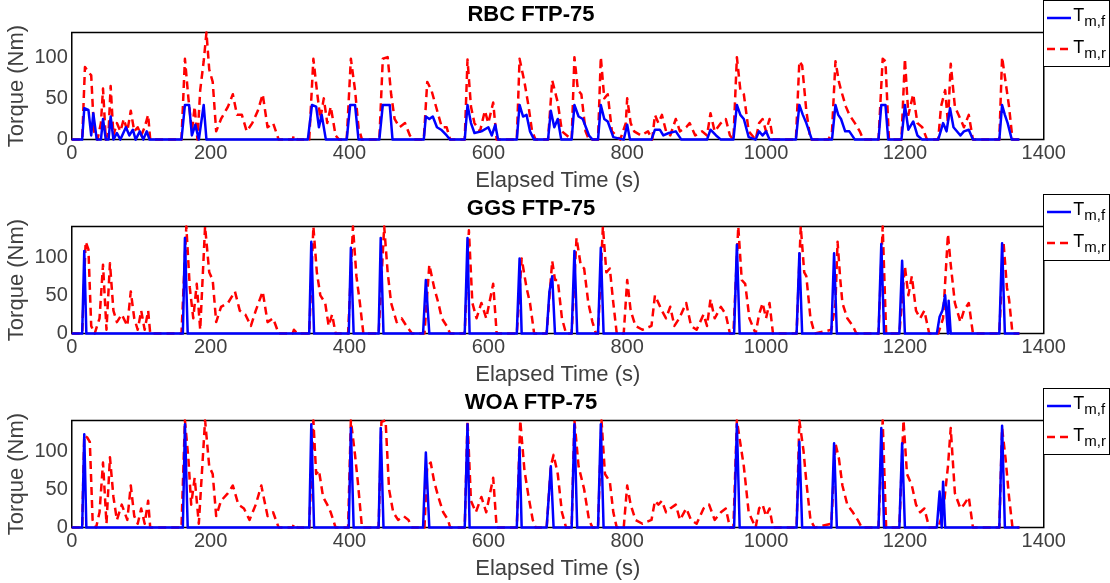 The height and width of the screenshot is (583, 1110). I want to click on chart-title: WOA FTP-75, so click(531, 402).